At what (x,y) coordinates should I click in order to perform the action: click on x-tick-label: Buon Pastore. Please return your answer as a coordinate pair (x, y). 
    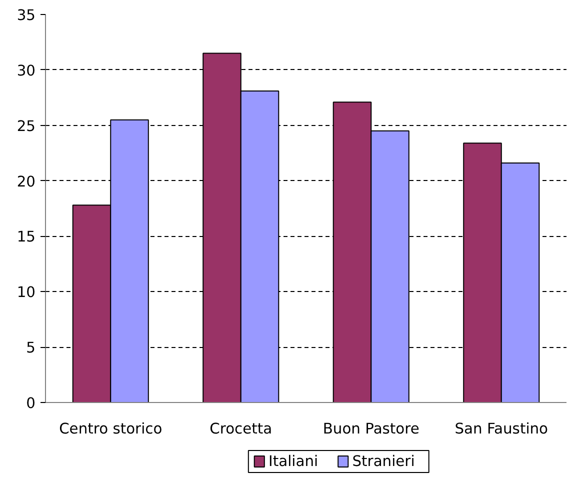
    Looking at the image, I should click on (371, 429).